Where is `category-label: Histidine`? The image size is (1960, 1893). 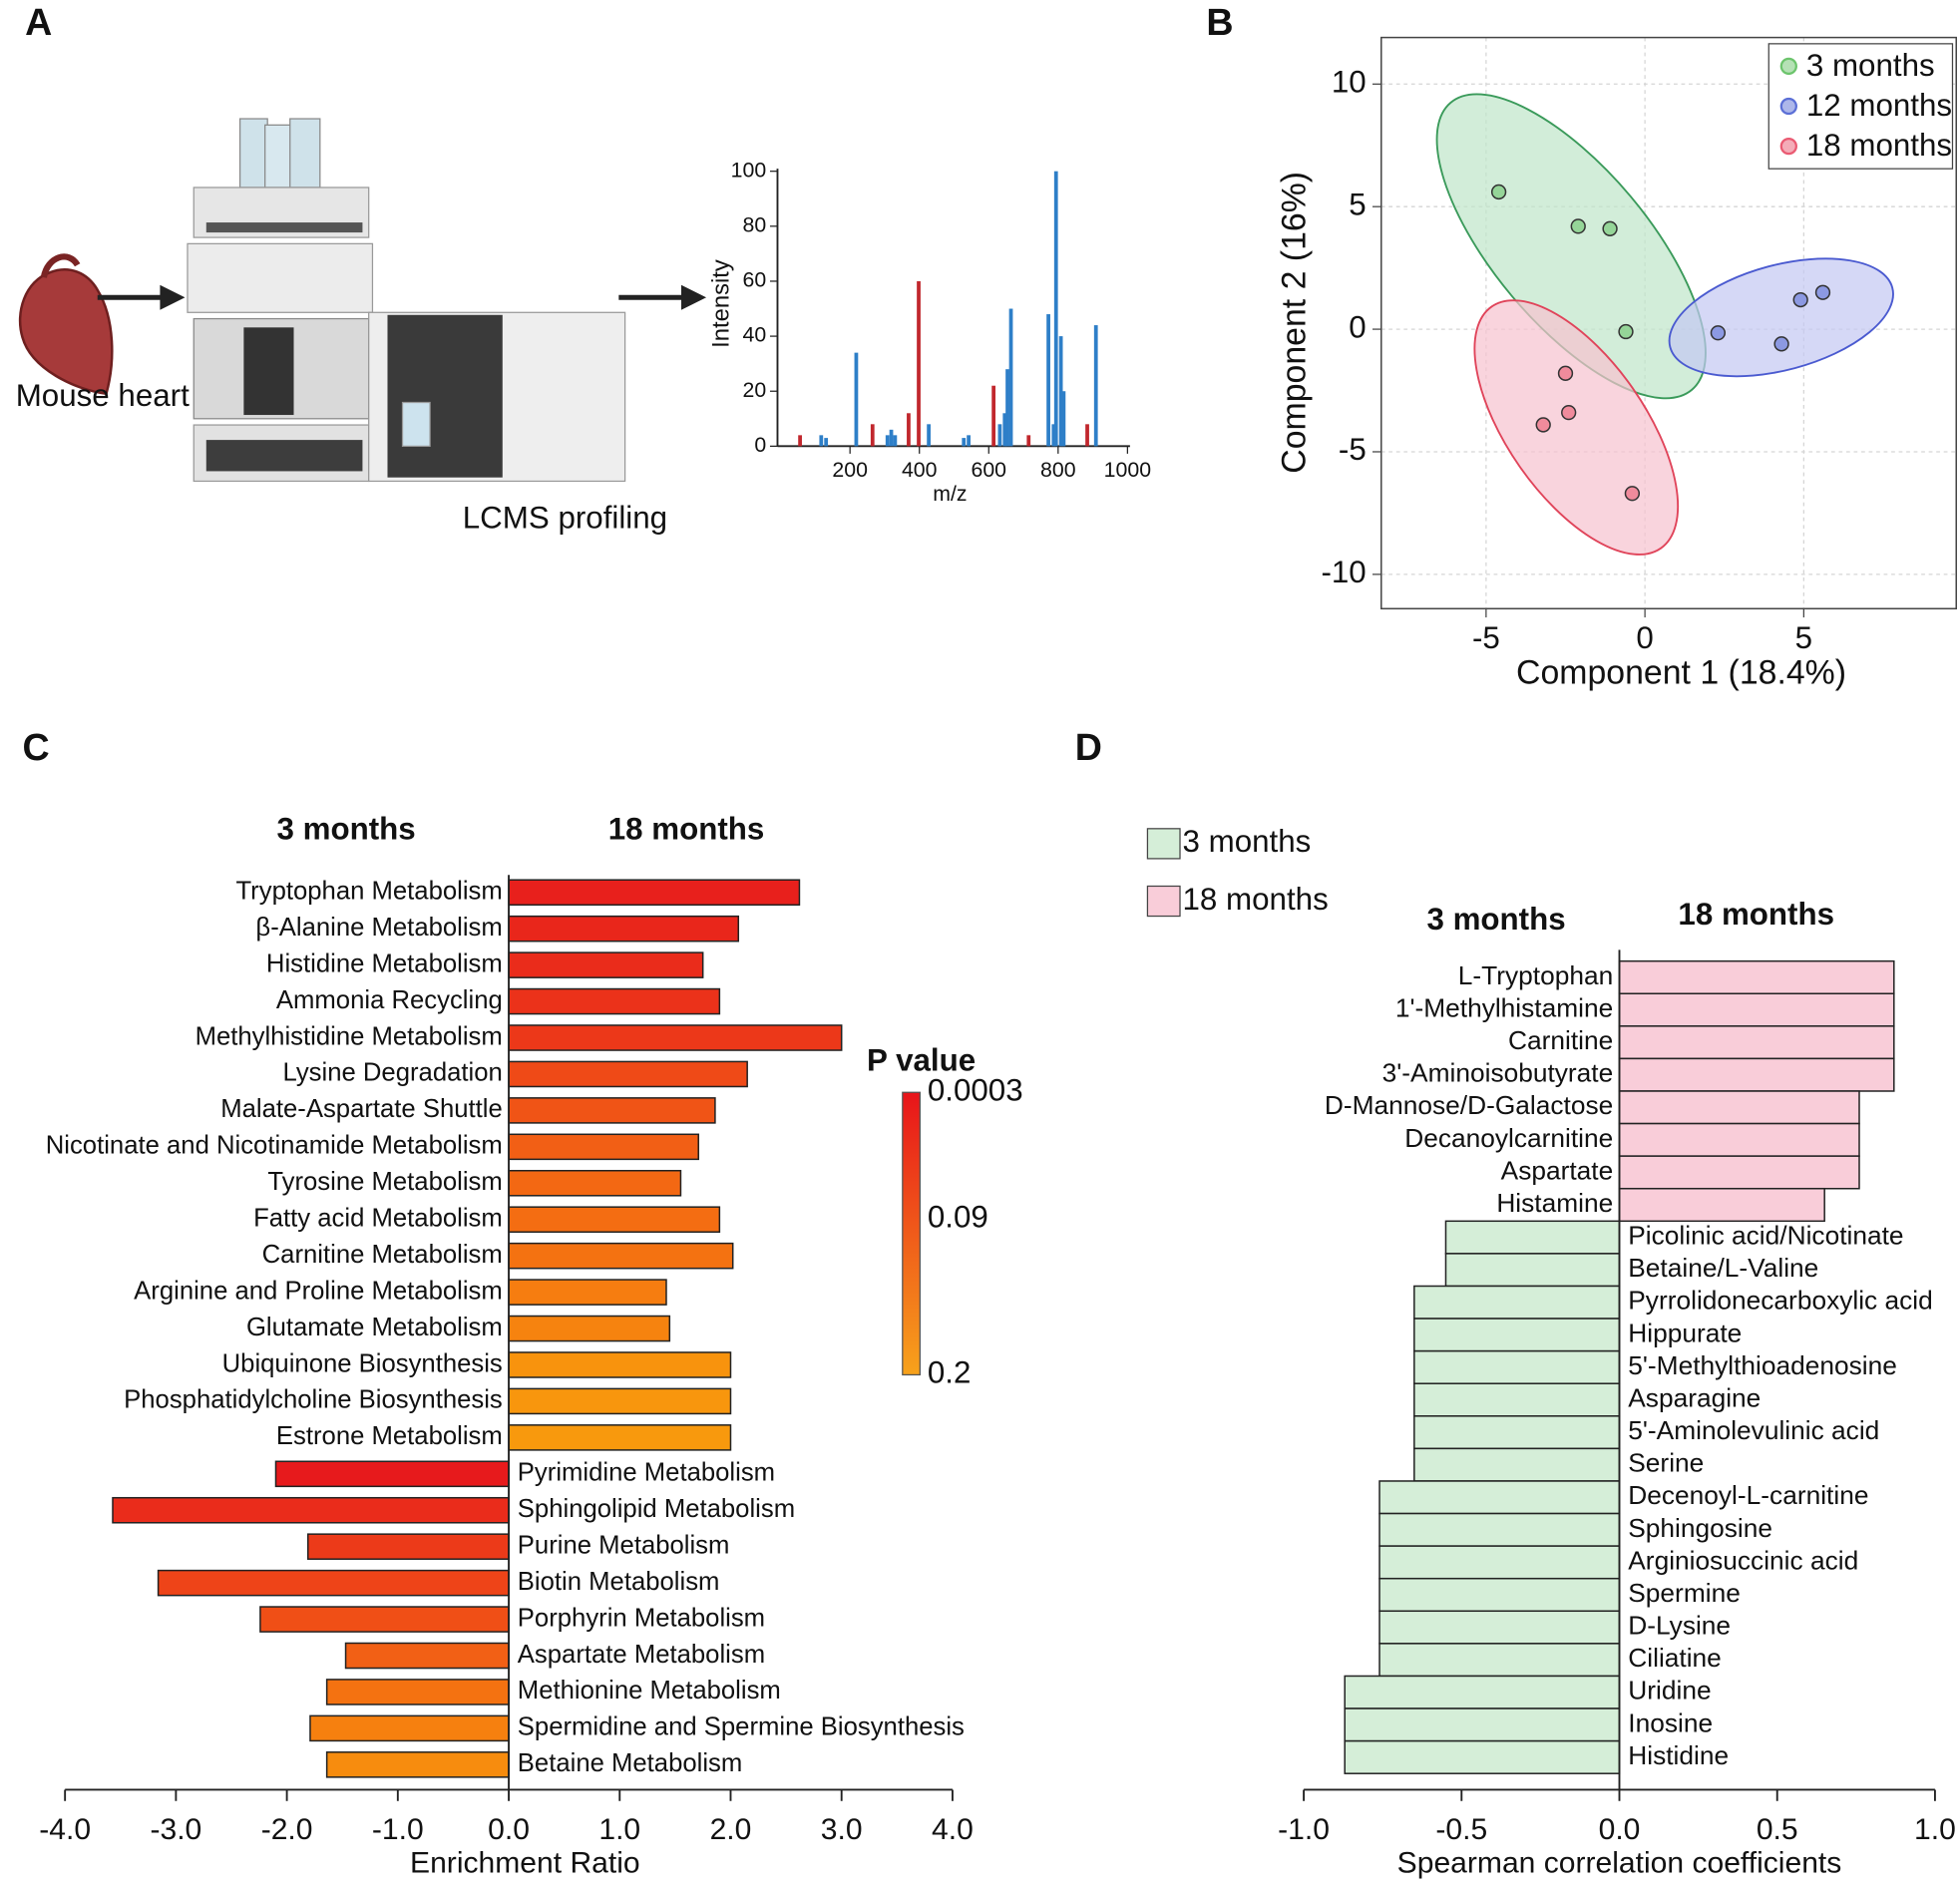
category-label: Histidine is located at coordinates (1679, 1755).